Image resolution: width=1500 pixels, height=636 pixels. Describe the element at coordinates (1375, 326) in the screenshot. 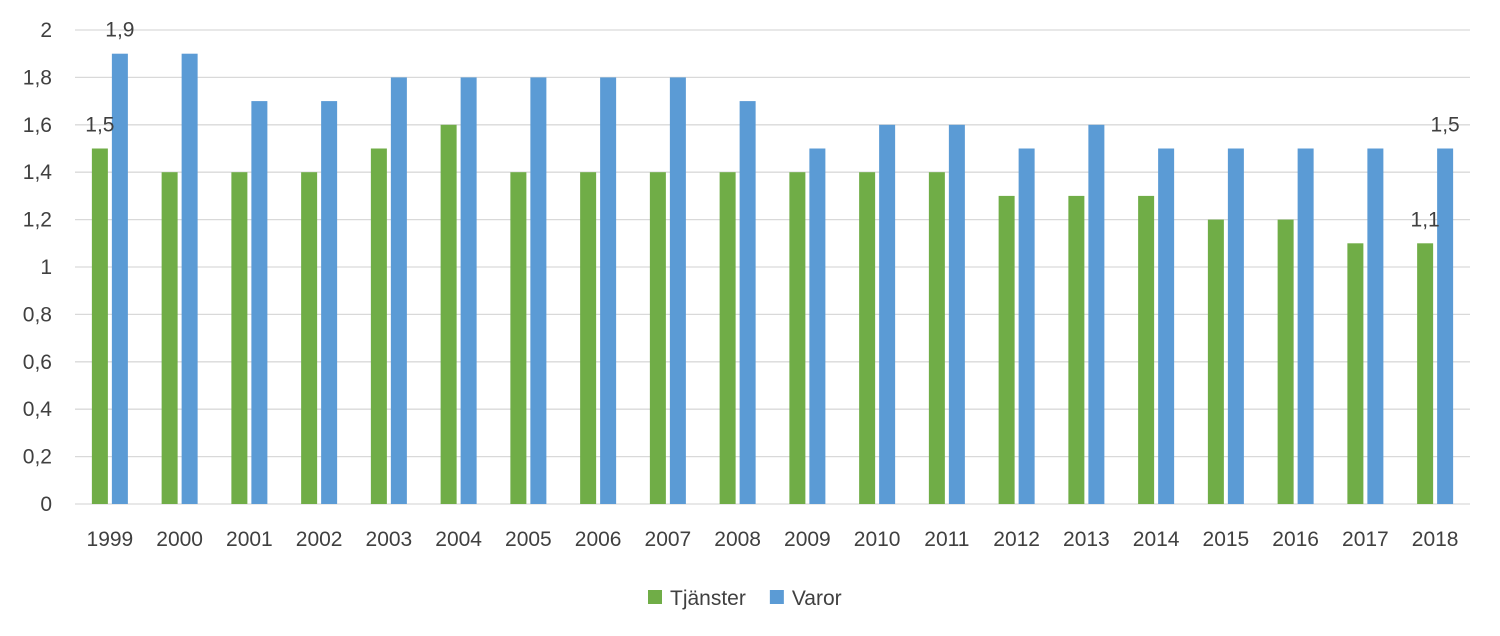

I see `bar-varor-2017` at that location.